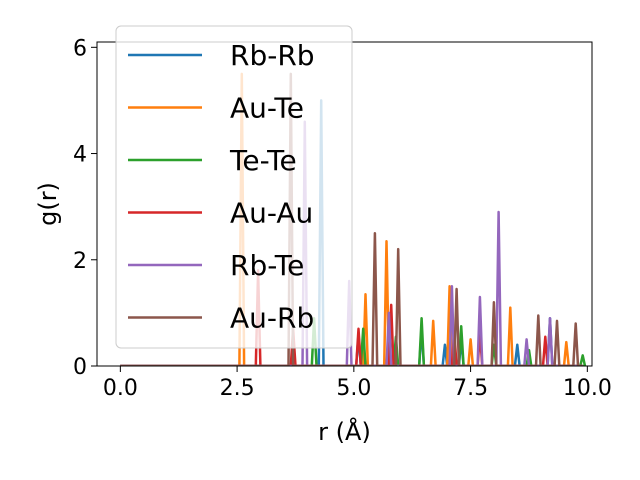 This screenshot has width=640, height=480. What do you see at coordinates (351, 317) in the screenshot?
I see `series-line-au-au` at bounding box center [351, 317].